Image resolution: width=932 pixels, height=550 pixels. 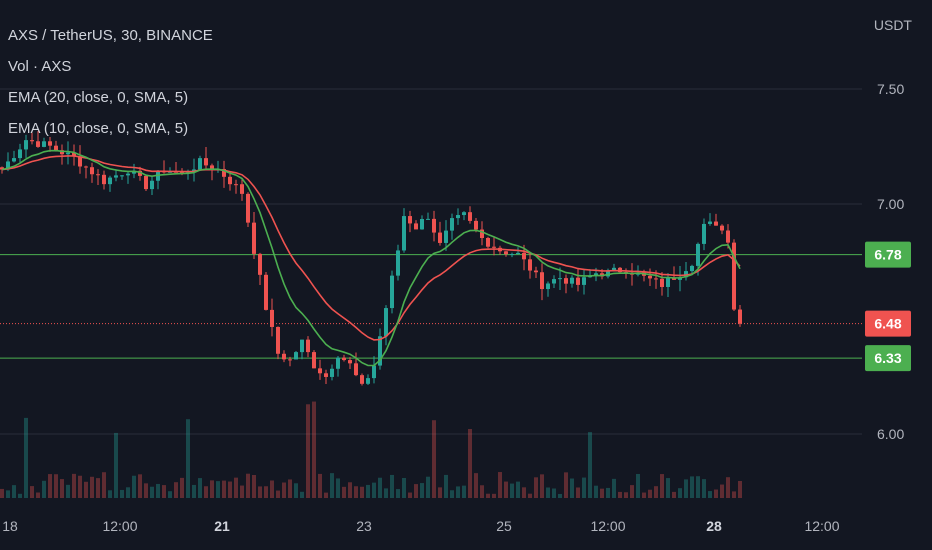 What do you see at coordinates (421, 526) in the screenshot?
I see `time-axis: 18 12:00 21 23 25 12:00 28 12:00` at bounding box center [421, 526].